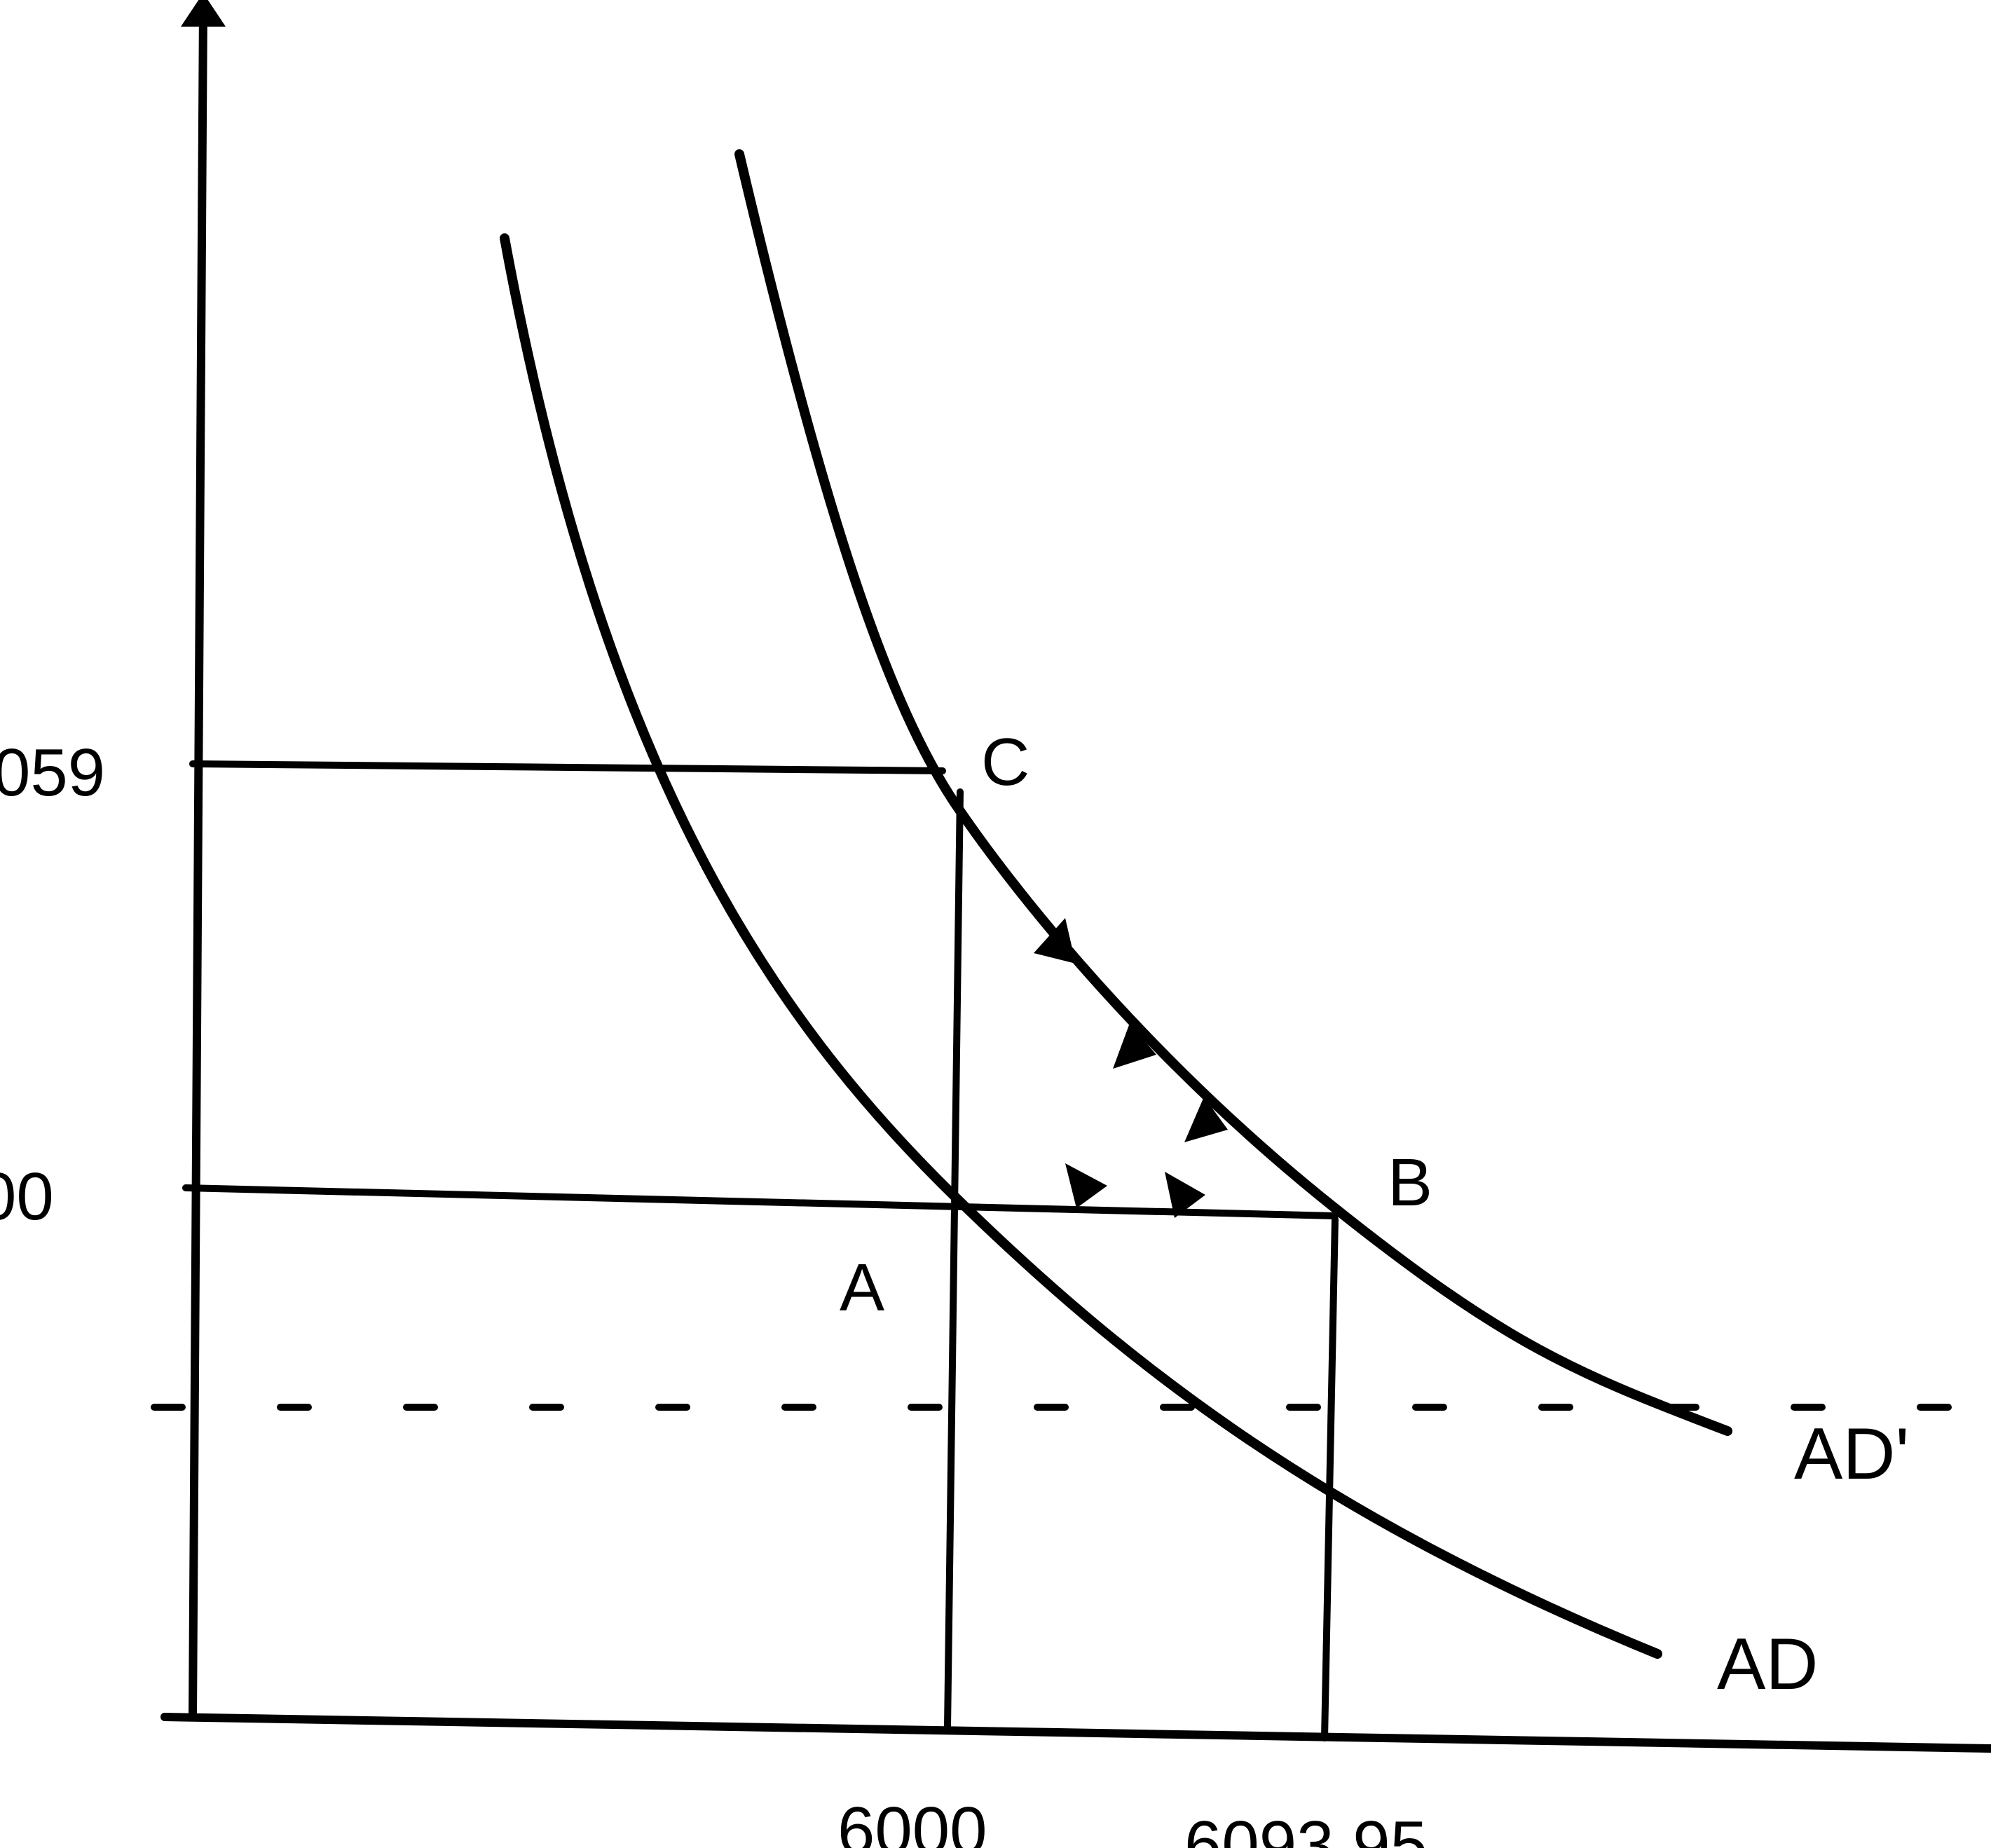 This screenshot has width=1991, height=1848. Describe the element at coordinates (198, 862) in the screenshot. I see `y-axis` at that location.